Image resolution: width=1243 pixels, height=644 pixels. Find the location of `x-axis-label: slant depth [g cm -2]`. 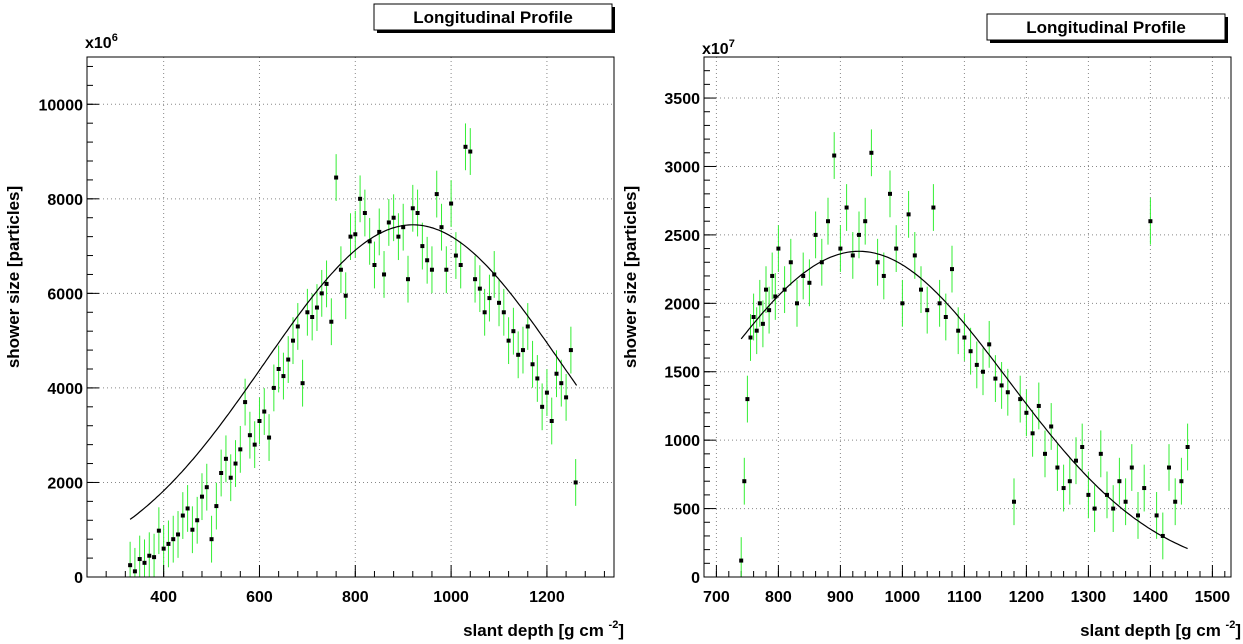

x-axis-label: slant depth [g cm -2] is located at coordinates (543, 629).